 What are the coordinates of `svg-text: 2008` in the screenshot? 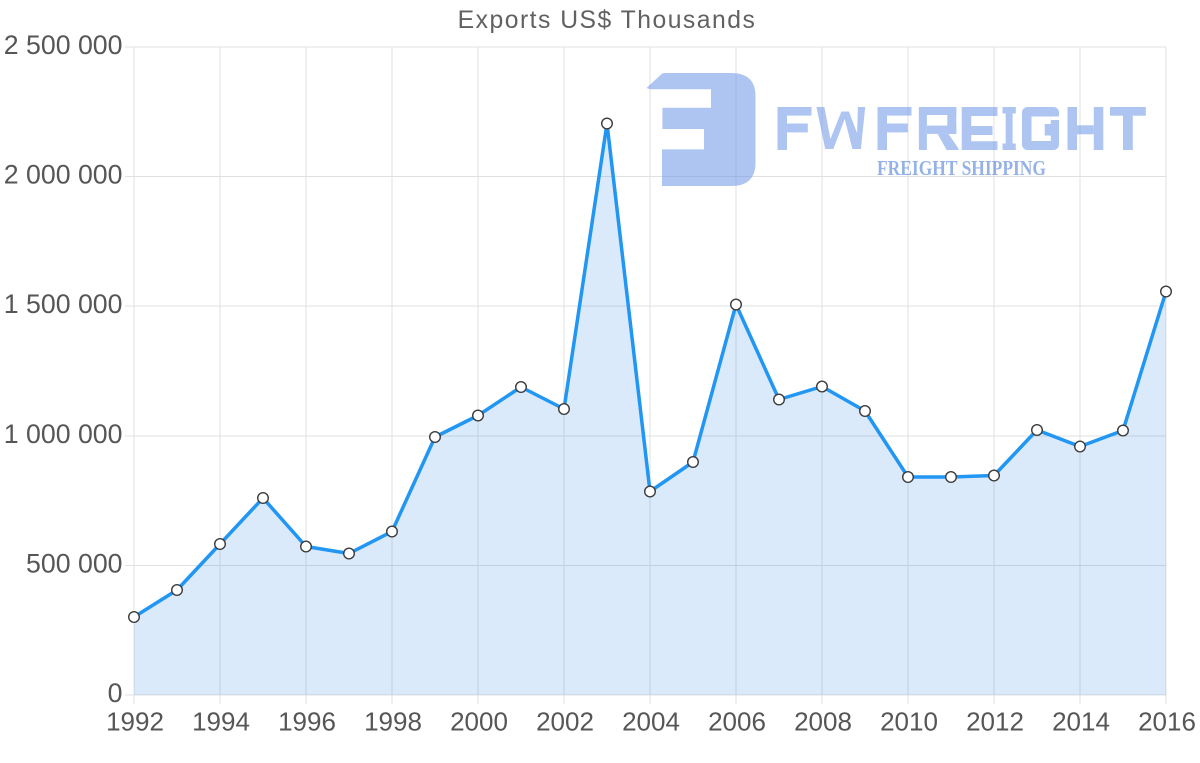 It's located at (823, 722).